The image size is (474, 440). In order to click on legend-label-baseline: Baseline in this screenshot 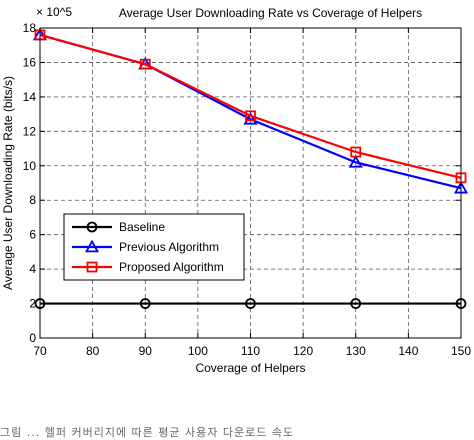, I will do `click(142, 227)`.